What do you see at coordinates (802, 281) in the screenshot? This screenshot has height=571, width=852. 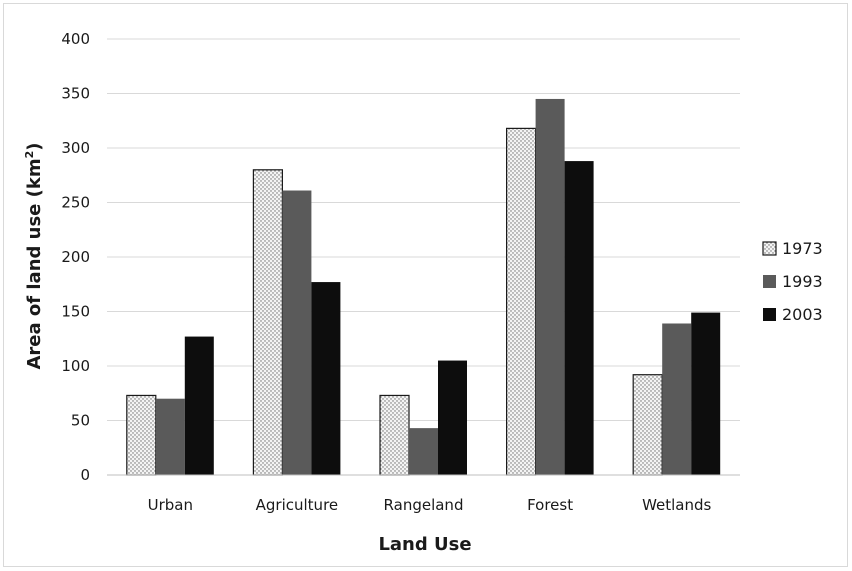 I see `legend-label-1993: 1993` at bounding box center [802, 281].